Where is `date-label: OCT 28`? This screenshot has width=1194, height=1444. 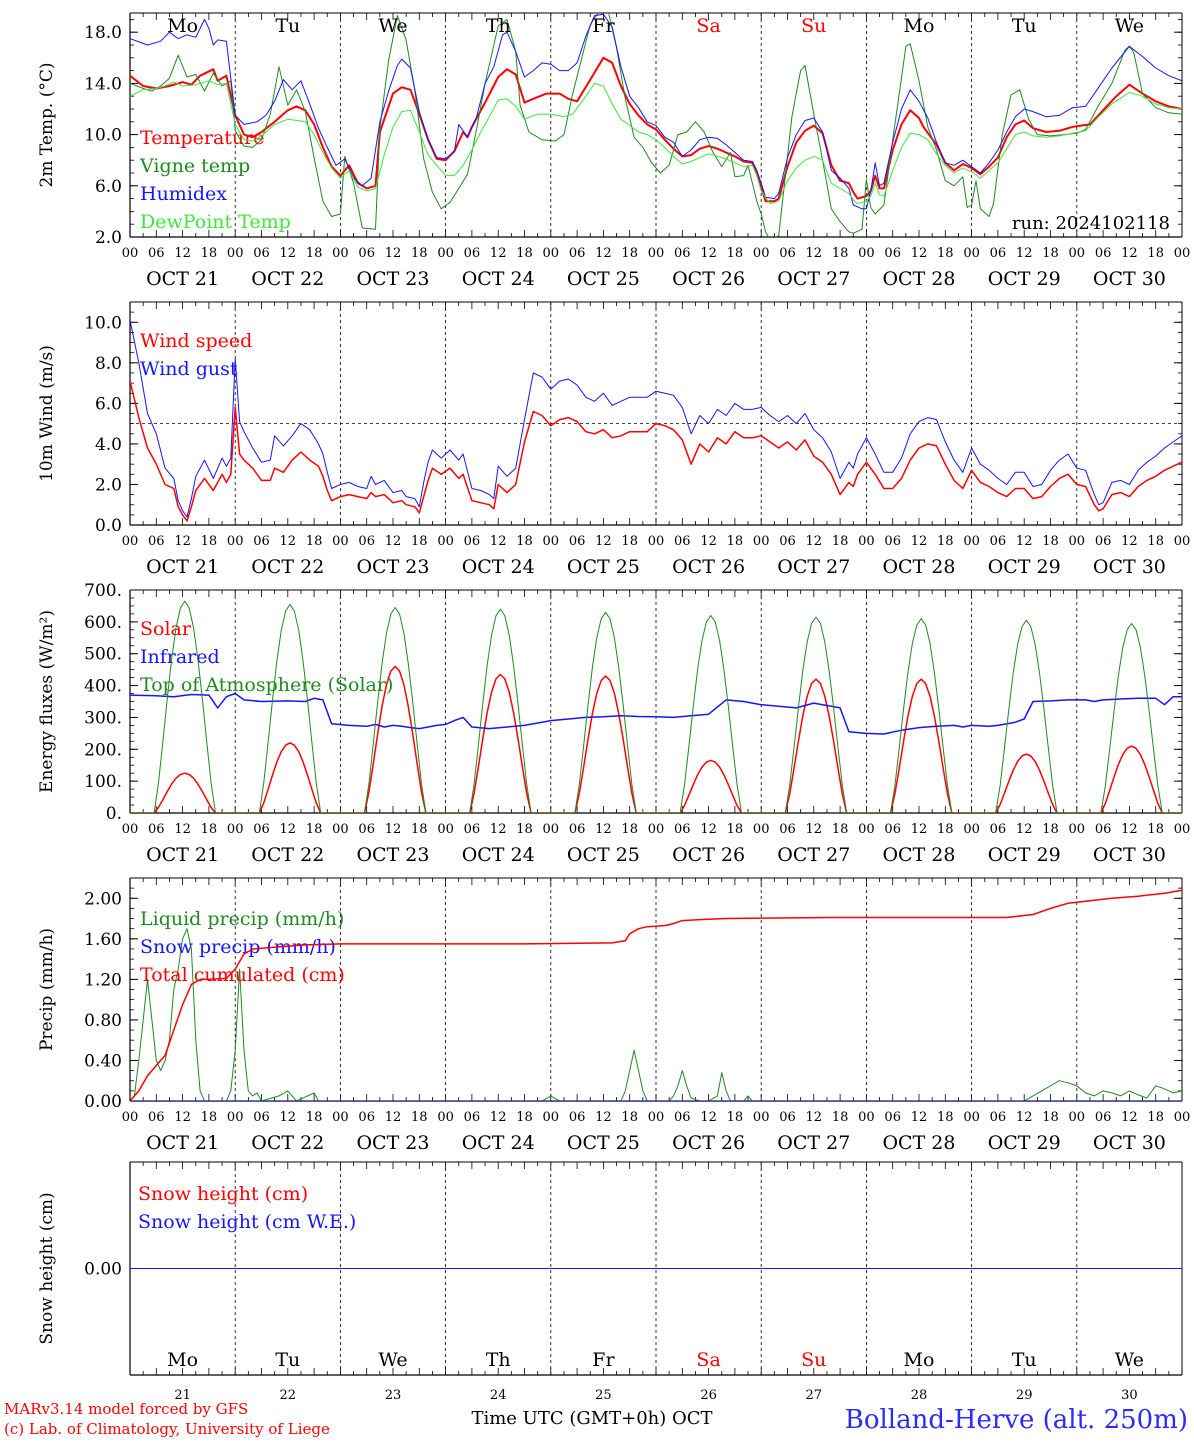
date-label: OCT 28 is located at coordinates (918, 1143).